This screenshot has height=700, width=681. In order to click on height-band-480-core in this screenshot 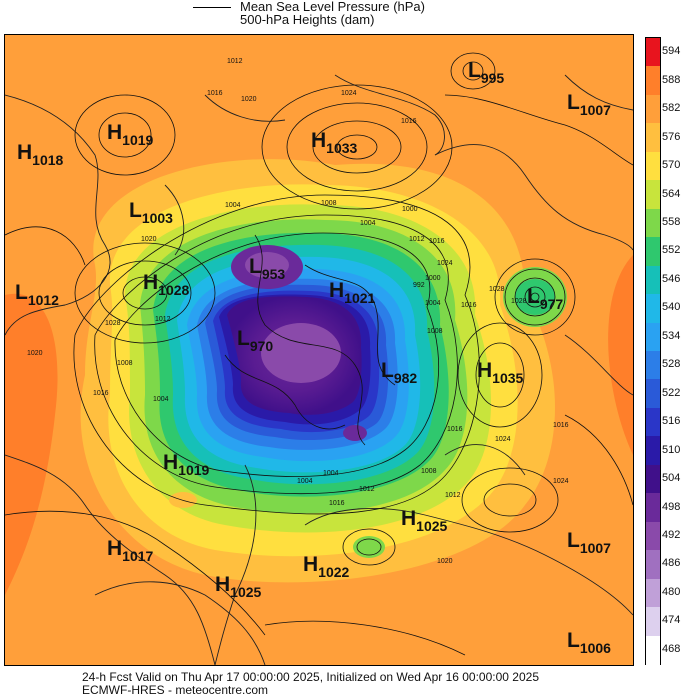, I will do `click(301, 353)`.